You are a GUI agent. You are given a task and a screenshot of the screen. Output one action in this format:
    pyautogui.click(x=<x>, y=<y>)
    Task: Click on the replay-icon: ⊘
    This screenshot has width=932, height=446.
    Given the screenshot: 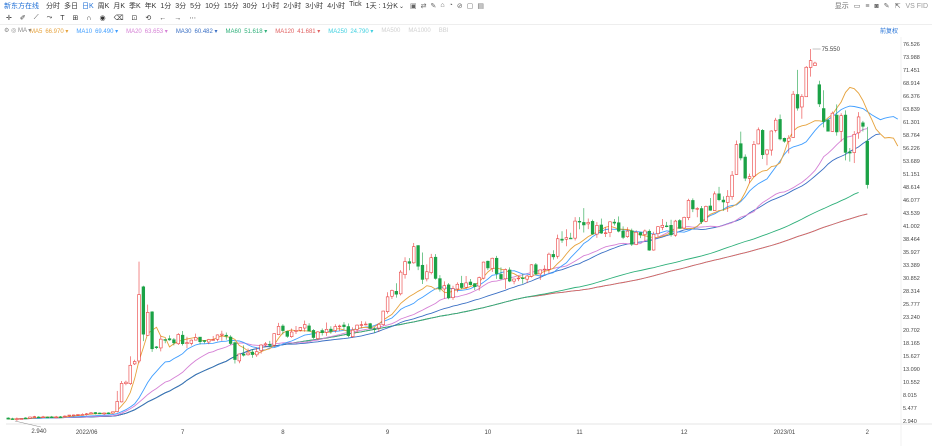 What is the action you would take?
    pyautogui.click(x=459, y=6)
    